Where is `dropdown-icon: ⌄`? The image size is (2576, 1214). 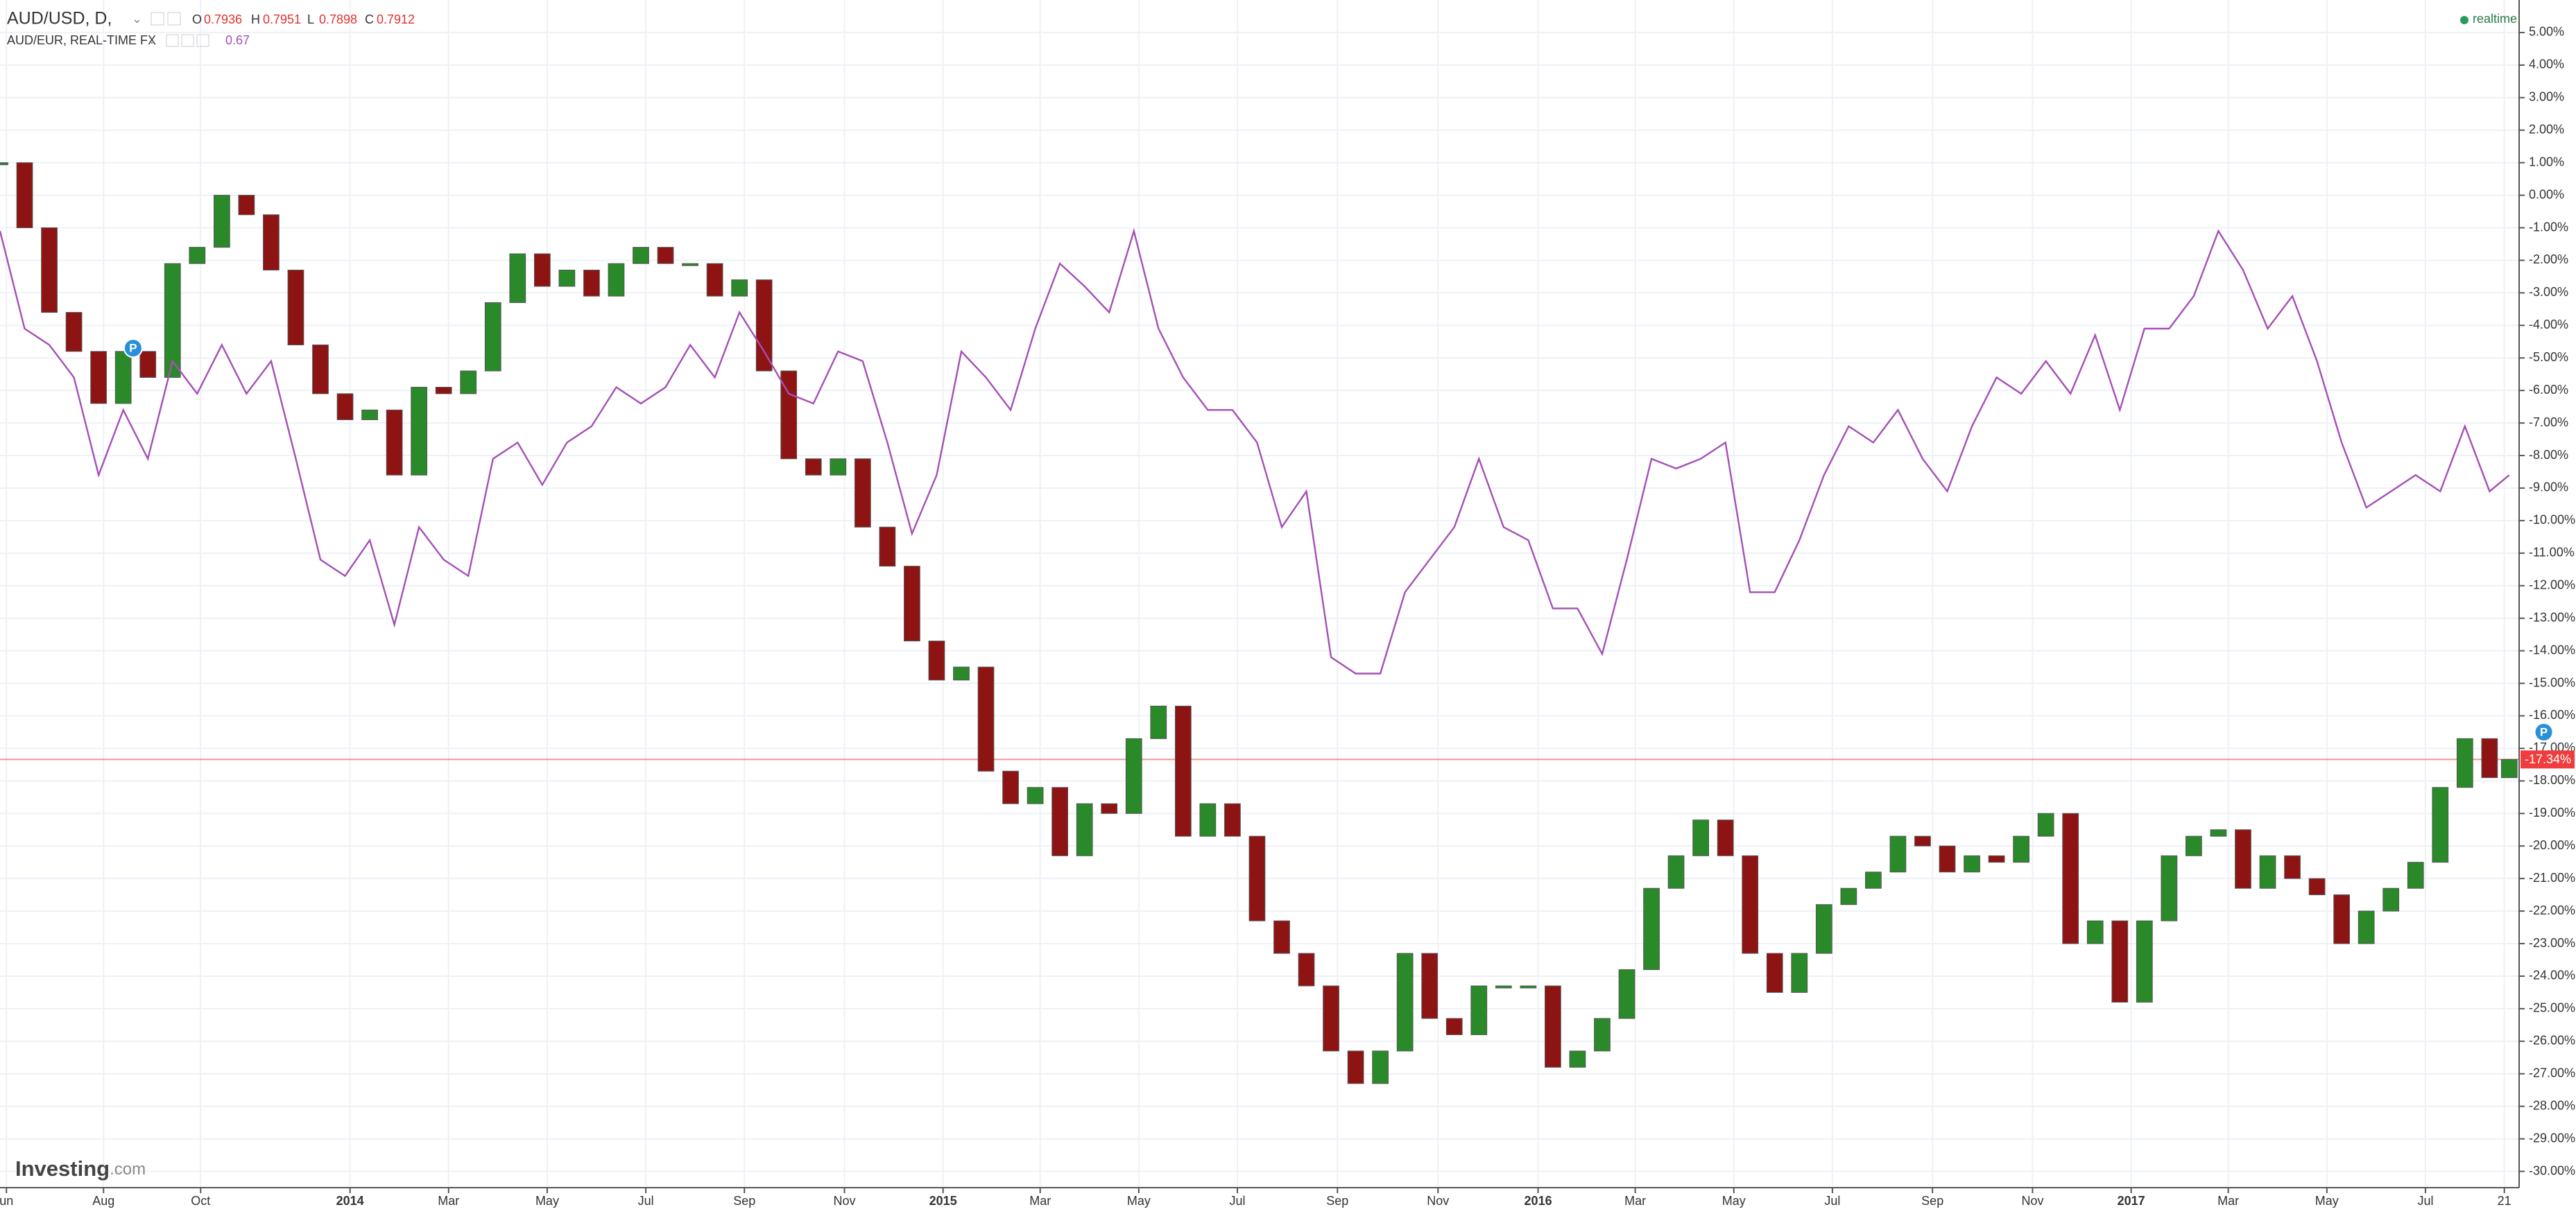
dropdown-icon: ⌄ is located at coordinates (137, 19).